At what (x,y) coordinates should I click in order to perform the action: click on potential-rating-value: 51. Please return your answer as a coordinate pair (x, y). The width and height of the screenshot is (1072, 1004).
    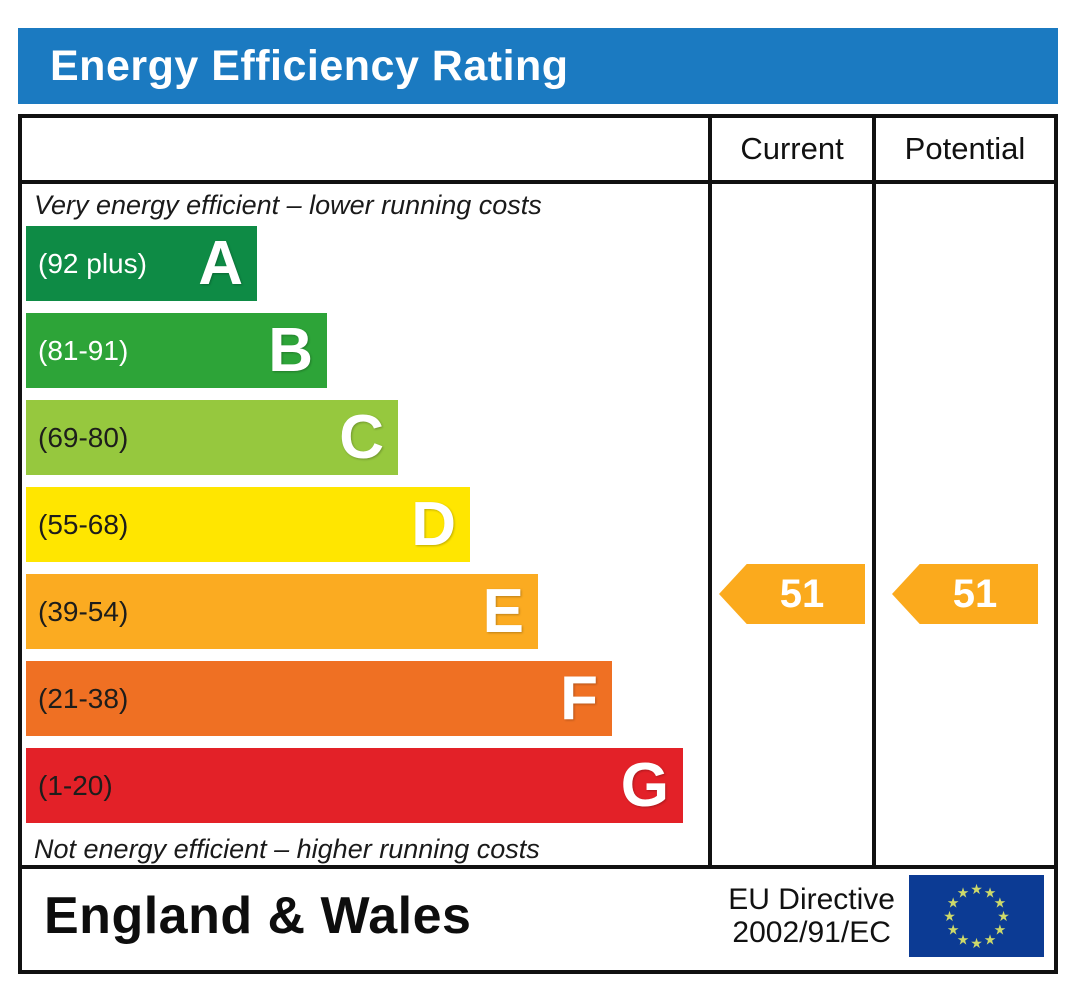
    Looking at the image, I should click on (975, 593).